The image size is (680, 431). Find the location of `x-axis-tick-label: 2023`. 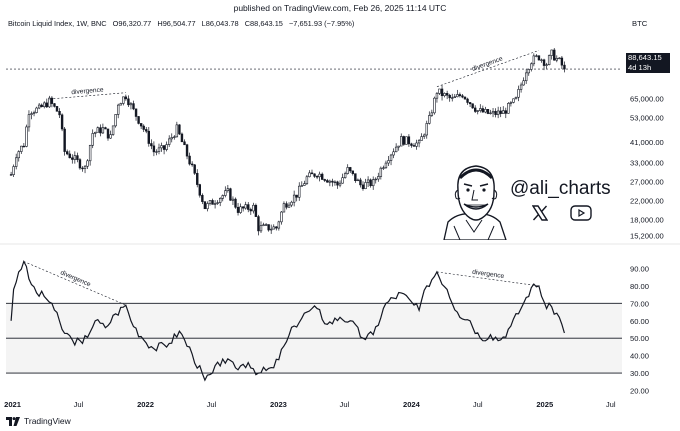

x-axis-tick-label: 2023 is located at coordinates (278, 404).